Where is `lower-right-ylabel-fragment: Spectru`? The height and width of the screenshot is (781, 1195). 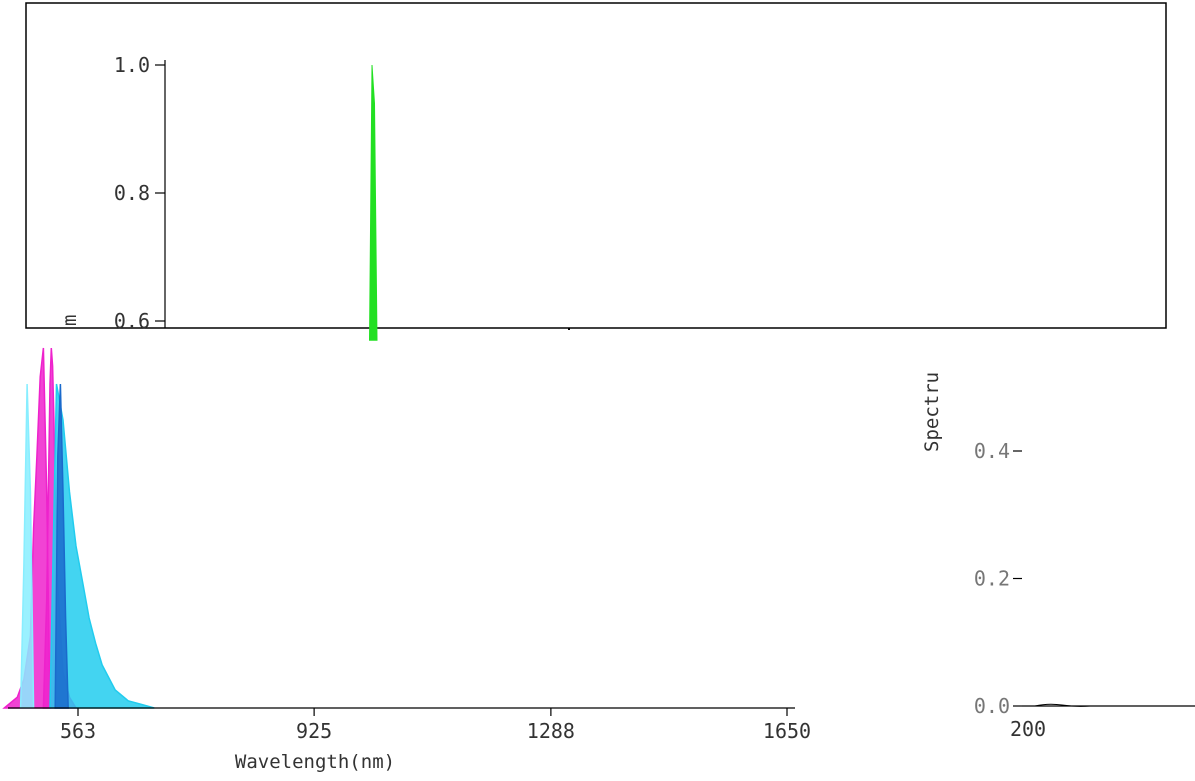
lower-right-ylabel-fragment: Spectru is located at coordinates (932, 412).